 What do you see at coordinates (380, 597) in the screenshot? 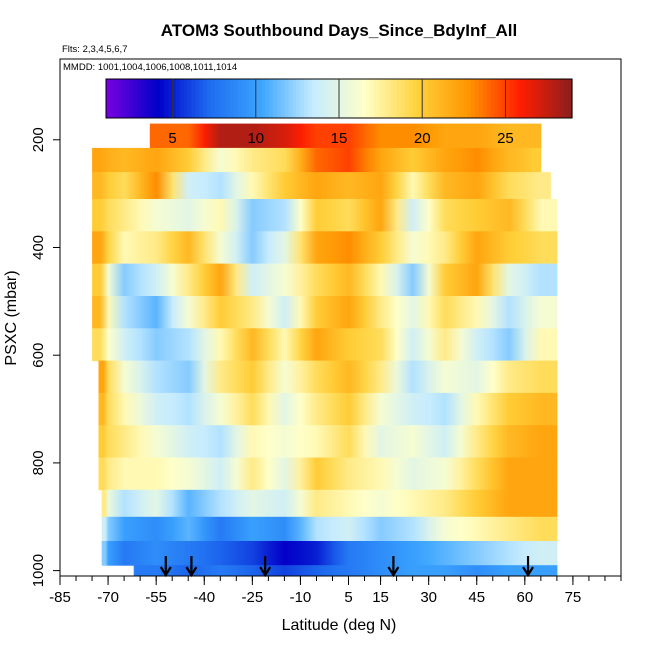
I see `x-tick-label: 15` at bounding box center [380, 597].